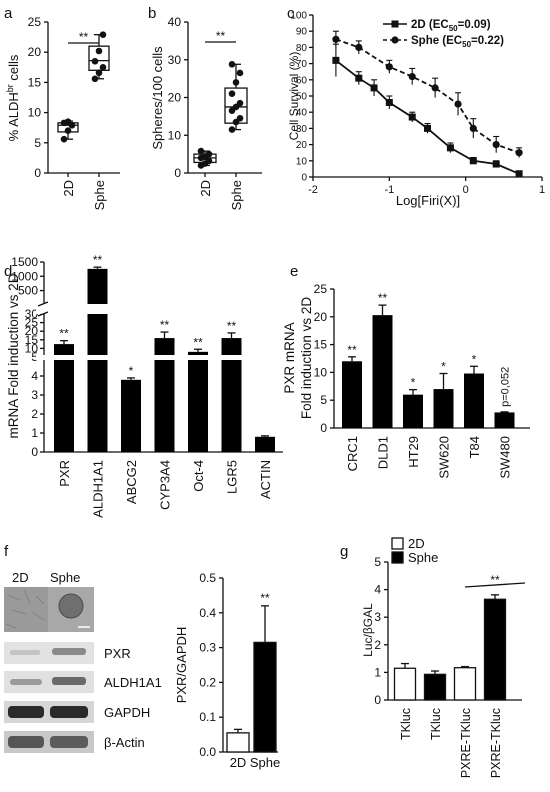 Image resolution: width=550 pixels, height=792 pixels. Describe the element at coordinates (32, 340) in the screenshot. I see `d-y-tick-label: 15` at that location.